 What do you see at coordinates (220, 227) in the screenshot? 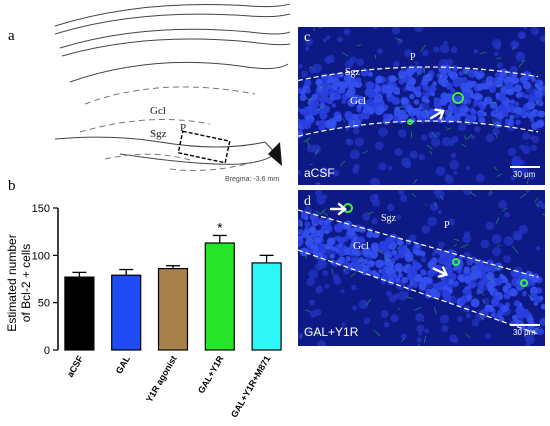
I see `significance-marker: *` at bounding box center [220, 227].